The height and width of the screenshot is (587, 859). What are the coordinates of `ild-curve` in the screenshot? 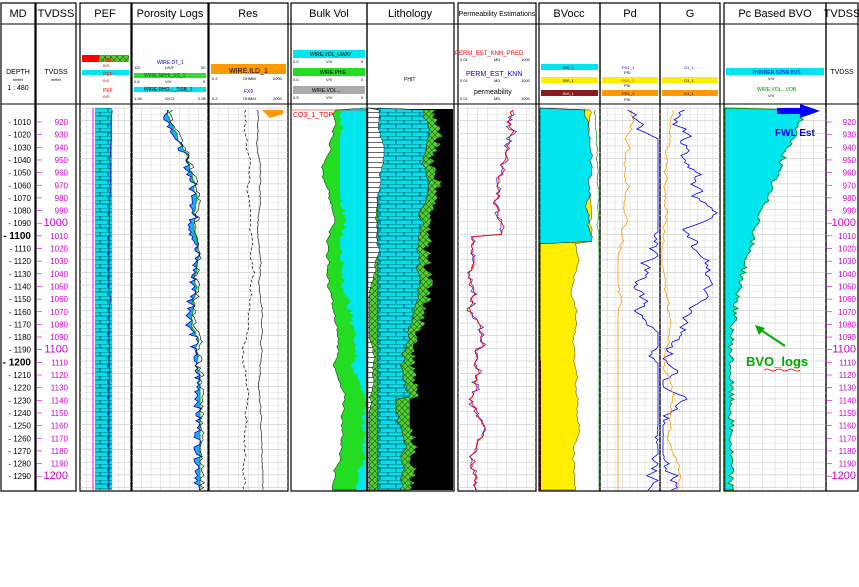 It's located at (248, 300).